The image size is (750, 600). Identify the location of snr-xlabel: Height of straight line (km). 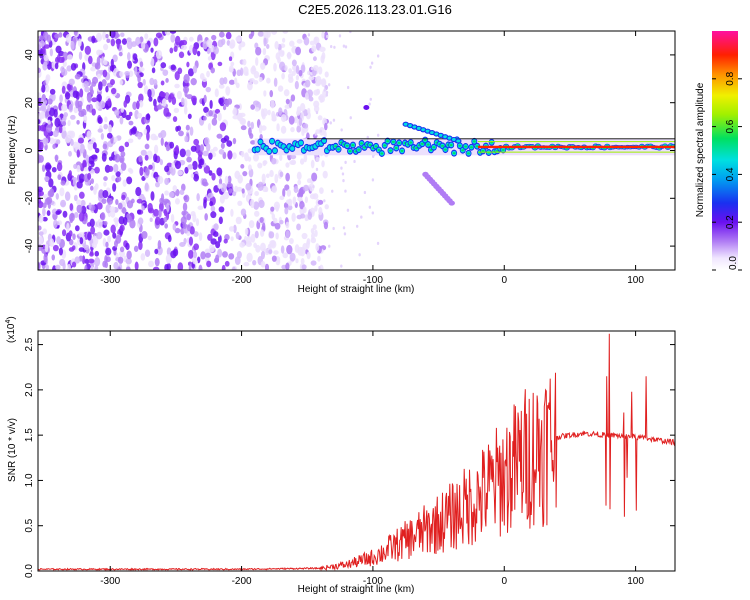
(356, 589).